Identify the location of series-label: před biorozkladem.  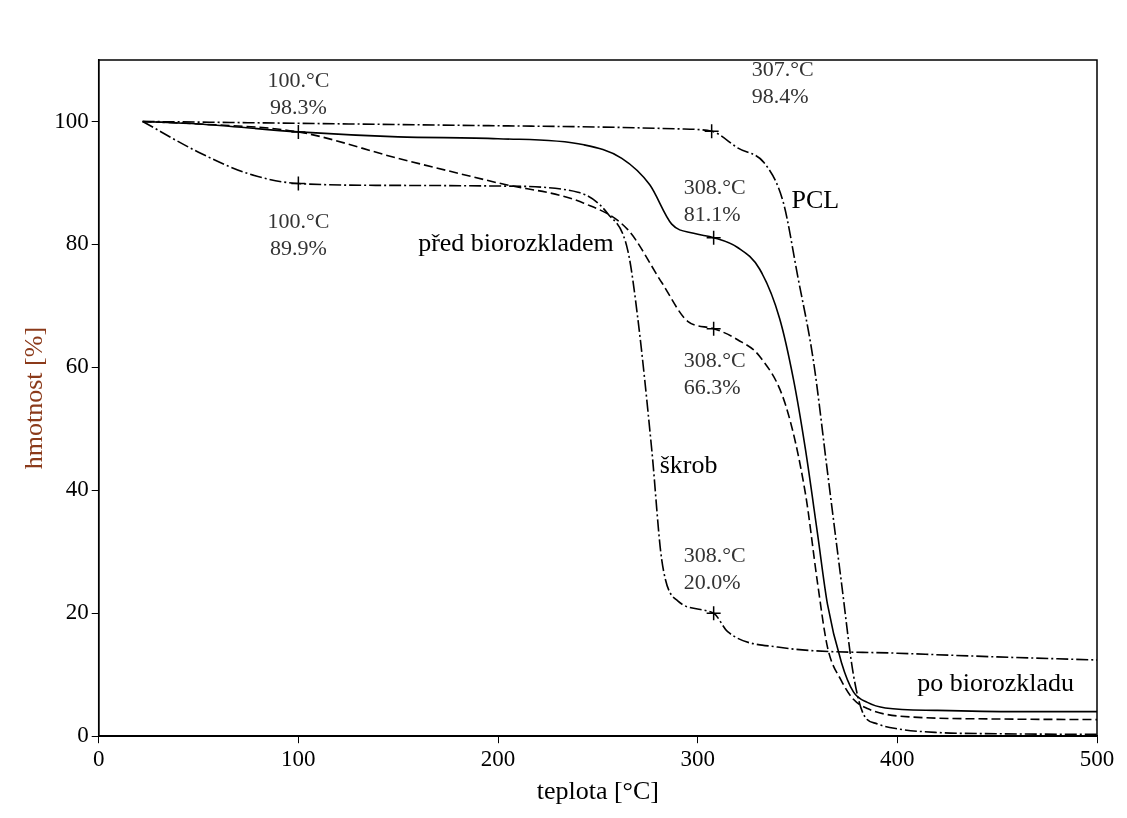
(516, 243).